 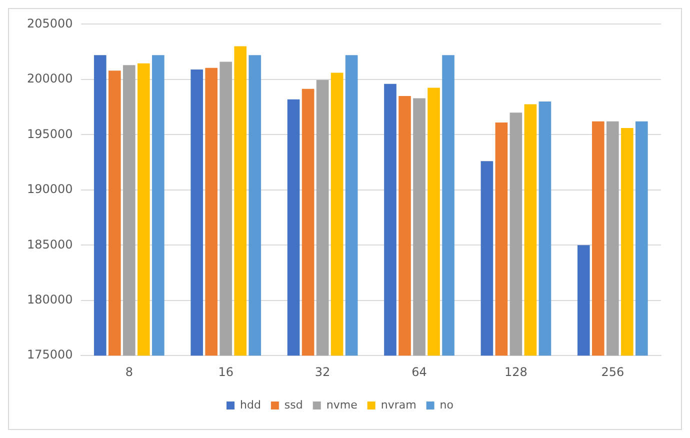 I want to click on x-tick-label: 32, so click(x=322, y=371).